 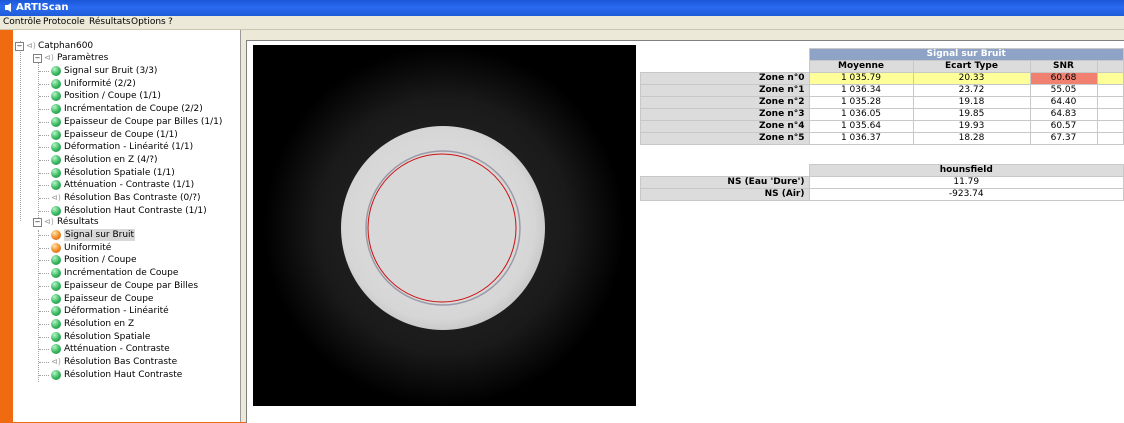 I want to click on row-header-measure: NS (Eau 'Dure'), so click(x=725, y=182).